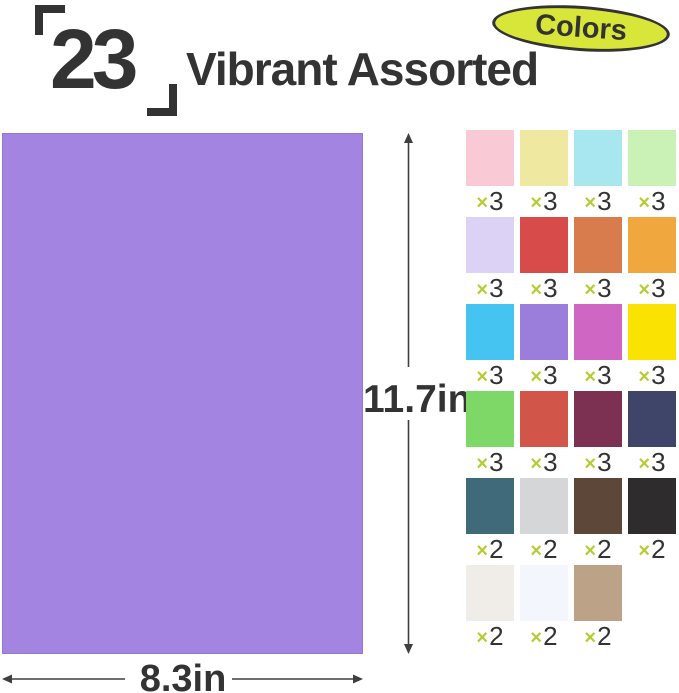 This screenshot has width=679, height=693. I want to click on color-swatch-coral-red, so click(544, 419).